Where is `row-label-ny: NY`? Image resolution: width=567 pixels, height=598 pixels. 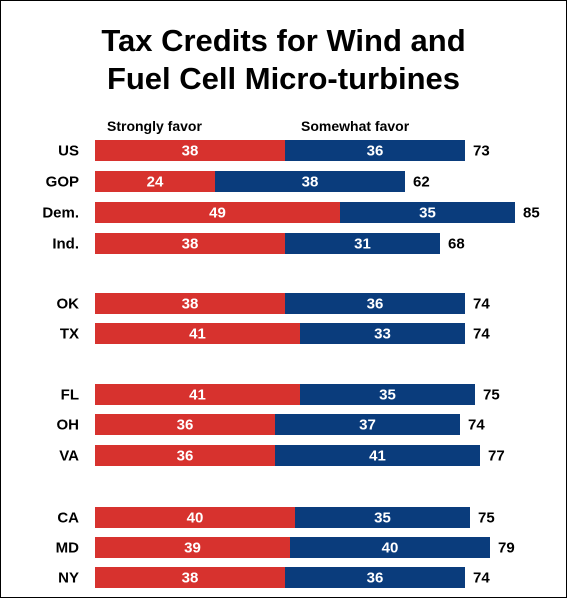
row-label-ny: NY is located at coordinates (68, 578).